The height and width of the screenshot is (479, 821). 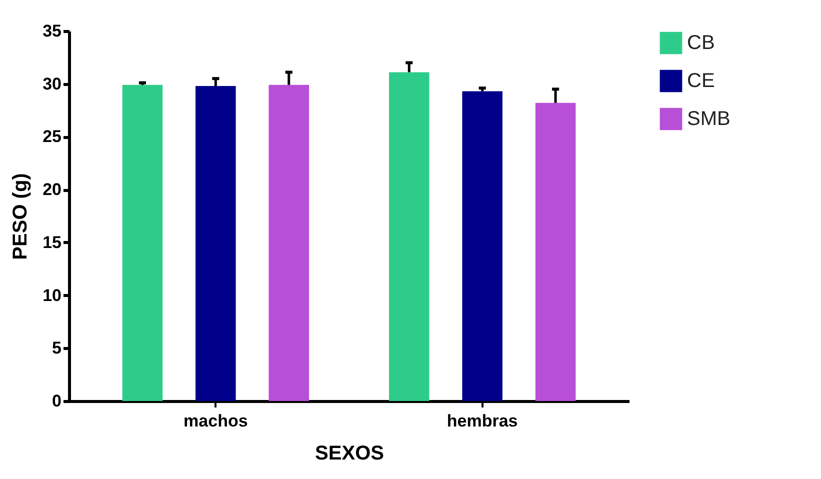 What do you see at coordinates (708, 119) in the screenshot?
I see `legend-label: SMB` at bounding box center [708, 119].